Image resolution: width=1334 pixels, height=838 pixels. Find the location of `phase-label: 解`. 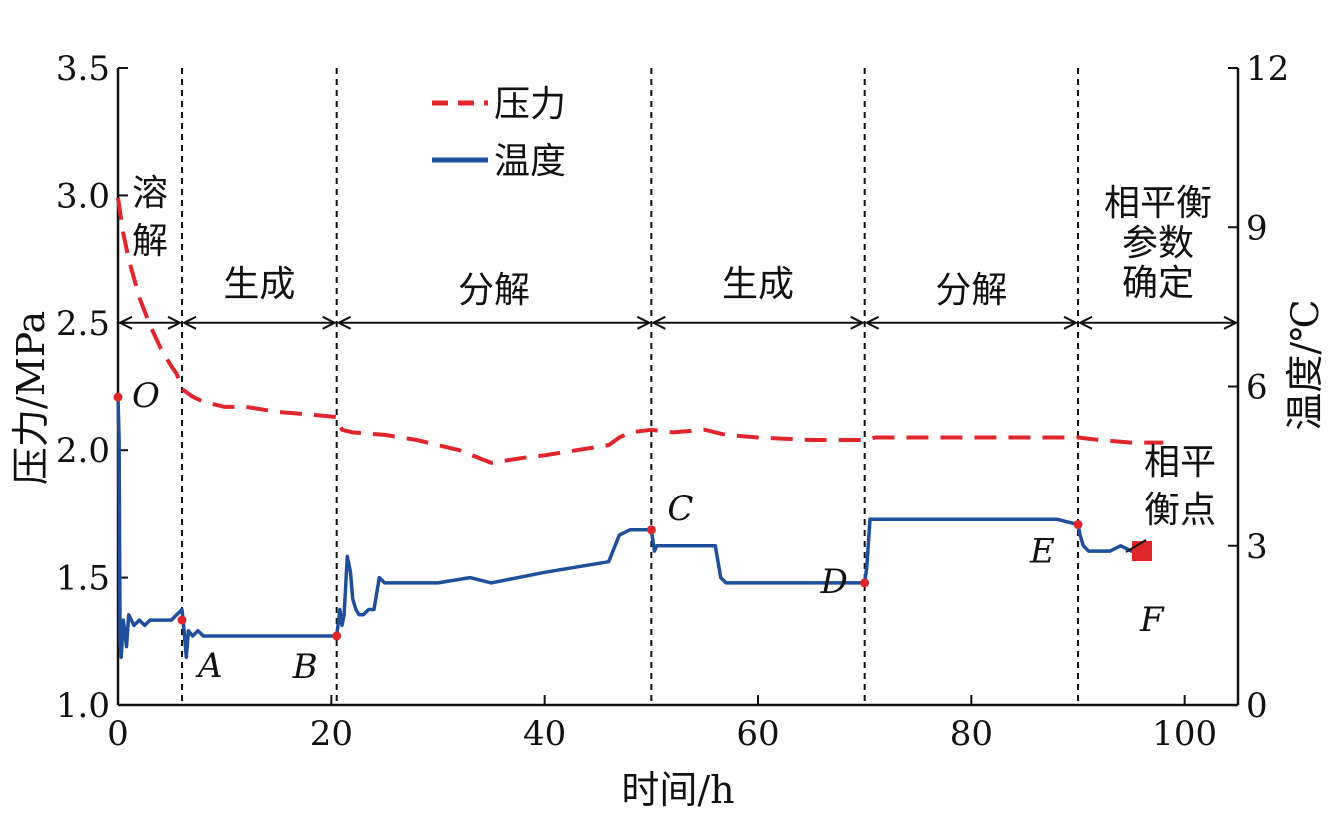

phase-label: 解 is located at coordinates (150, 241).